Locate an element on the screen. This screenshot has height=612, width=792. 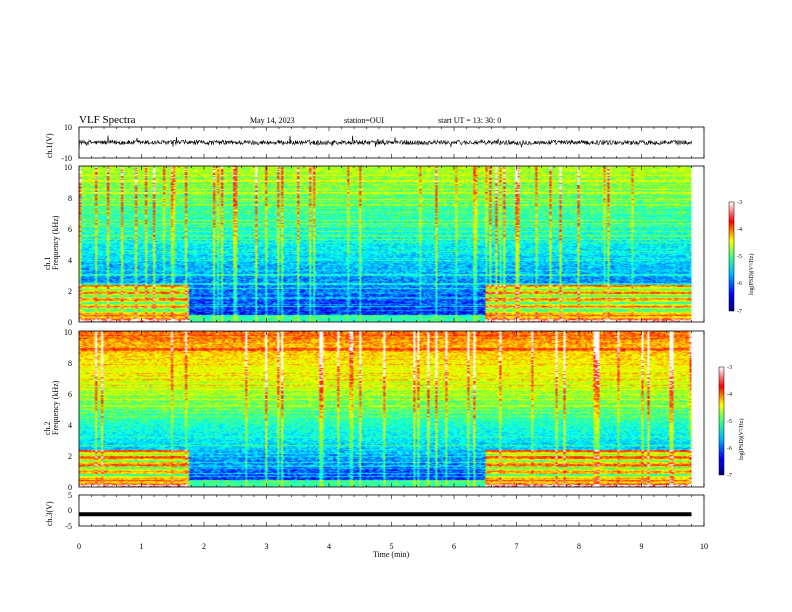
ch2-ytick-10: 10 is located at coordinates (68, 332).